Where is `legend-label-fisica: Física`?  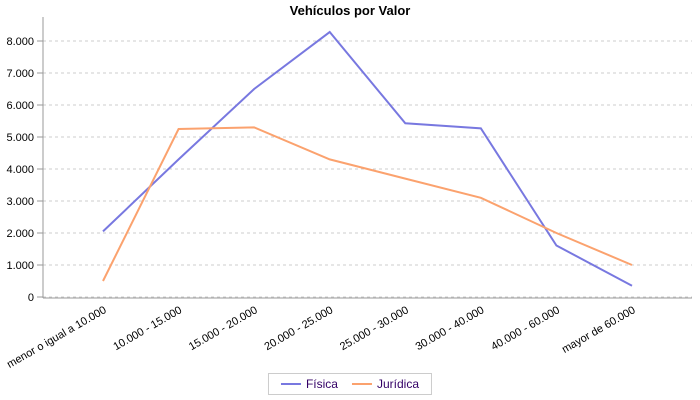 legend-label-fisica: Física is located at coordinates (321, 384).